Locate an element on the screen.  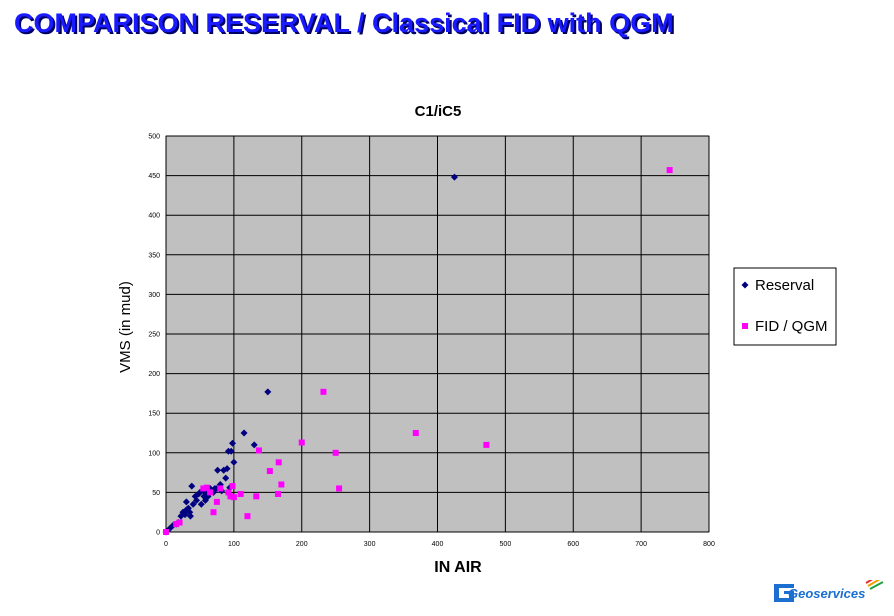
legend-box is located at coordinates (785, 306).